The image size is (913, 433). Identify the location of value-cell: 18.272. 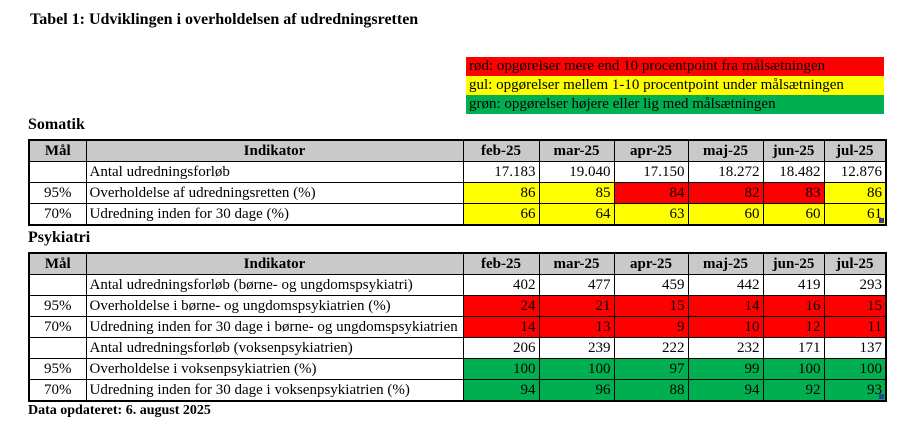
(725, 172).